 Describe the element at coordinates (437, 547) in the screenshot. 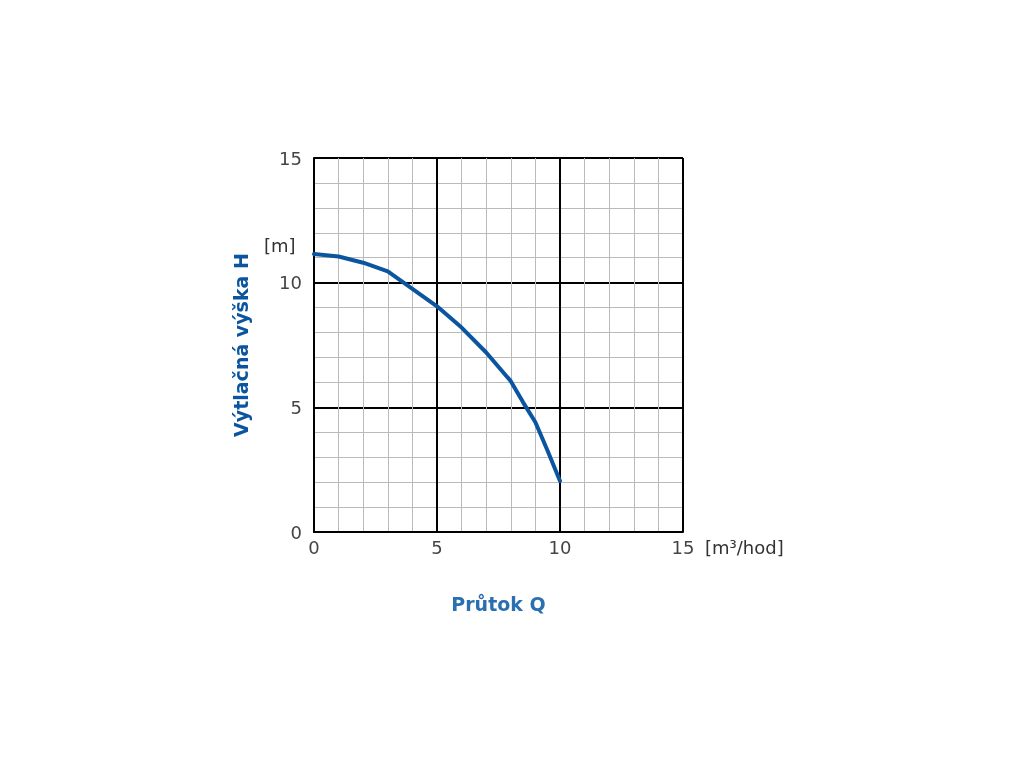

I see `x-tick-label: 5` at that location.